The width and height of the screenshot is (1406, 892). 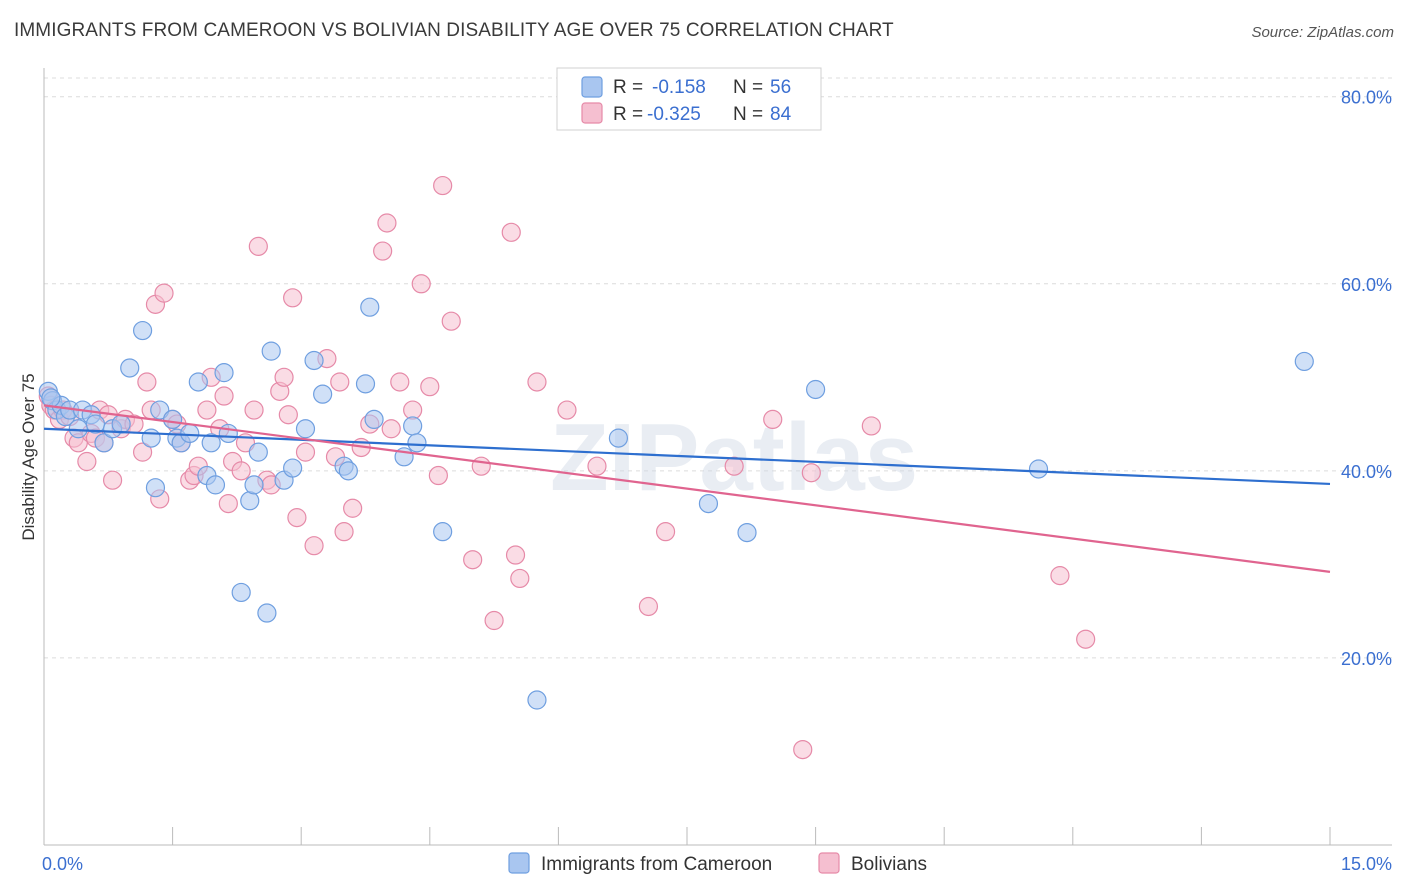 I want to click on legend-n-label: N =, so click(x=748, y=87).